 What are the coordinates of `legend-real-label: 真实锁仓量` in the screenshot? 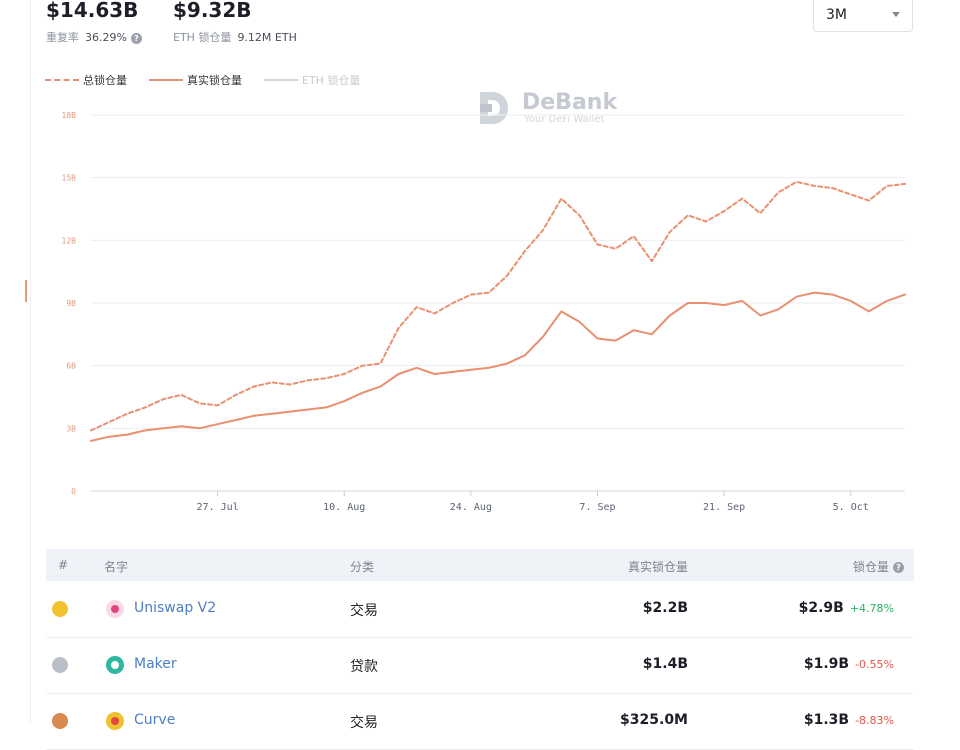 It's located at (214, 80).